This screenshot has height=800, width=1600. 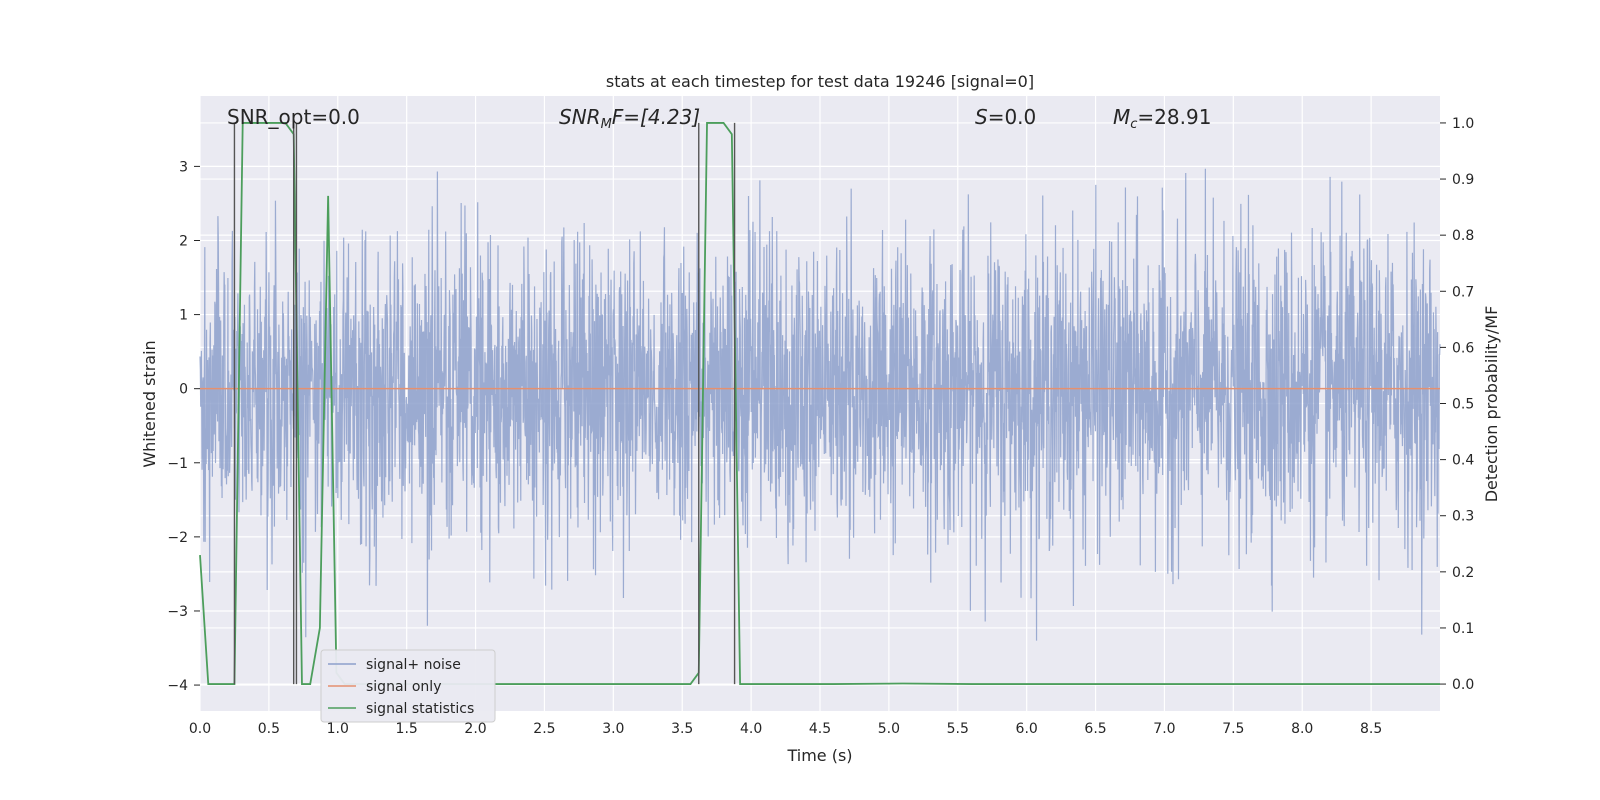 I want to click on y-left-tick-label: −2, so click(x=177, y=538).